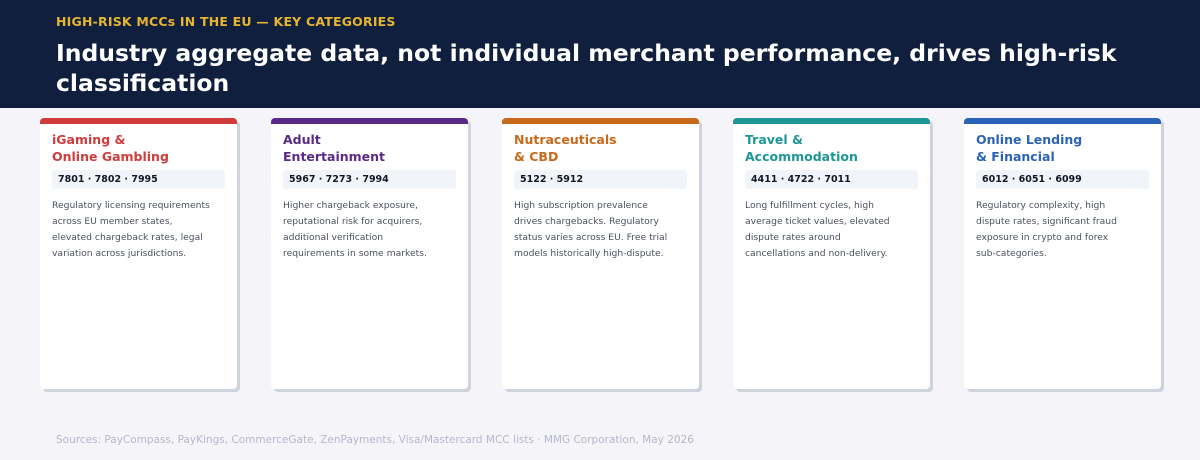  Describe the element at coordinates (793, 237) in the screenshot. I see `description-line: dispute rates around` at that location.